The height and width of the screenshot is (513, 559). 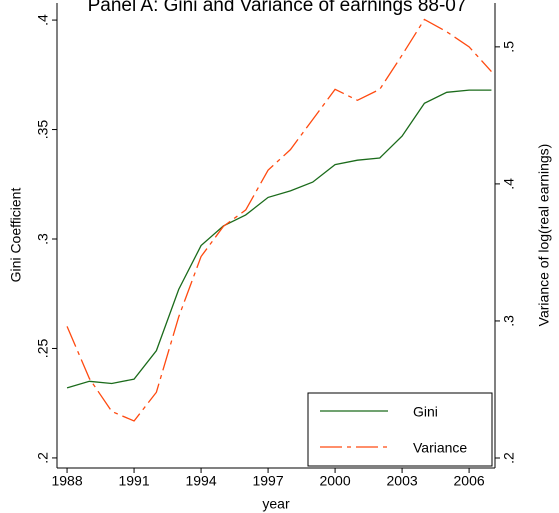 What do you see at coordinates (43, 239) in the screenshot?
I see `y-tick-label: .3` at bounding box center [43, 239].